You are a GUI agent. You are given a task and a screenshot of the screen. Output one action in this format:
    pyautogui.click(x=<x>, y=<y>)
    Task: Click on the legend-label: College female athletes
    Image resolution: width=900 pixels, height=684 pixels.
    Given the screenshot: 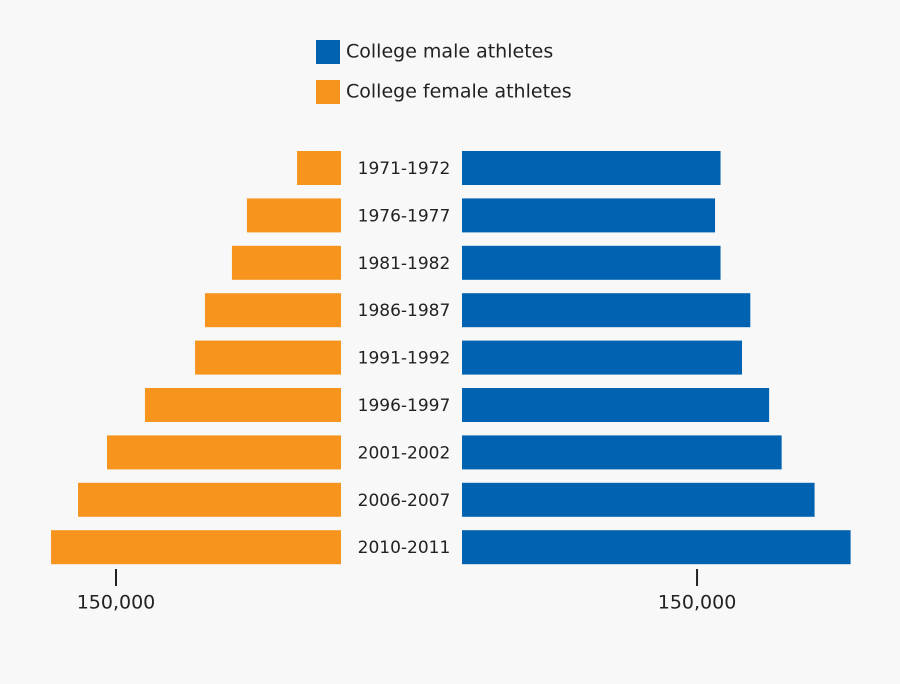 What is the action you would take?
    pyautogui.click(x=459, y=92)
    